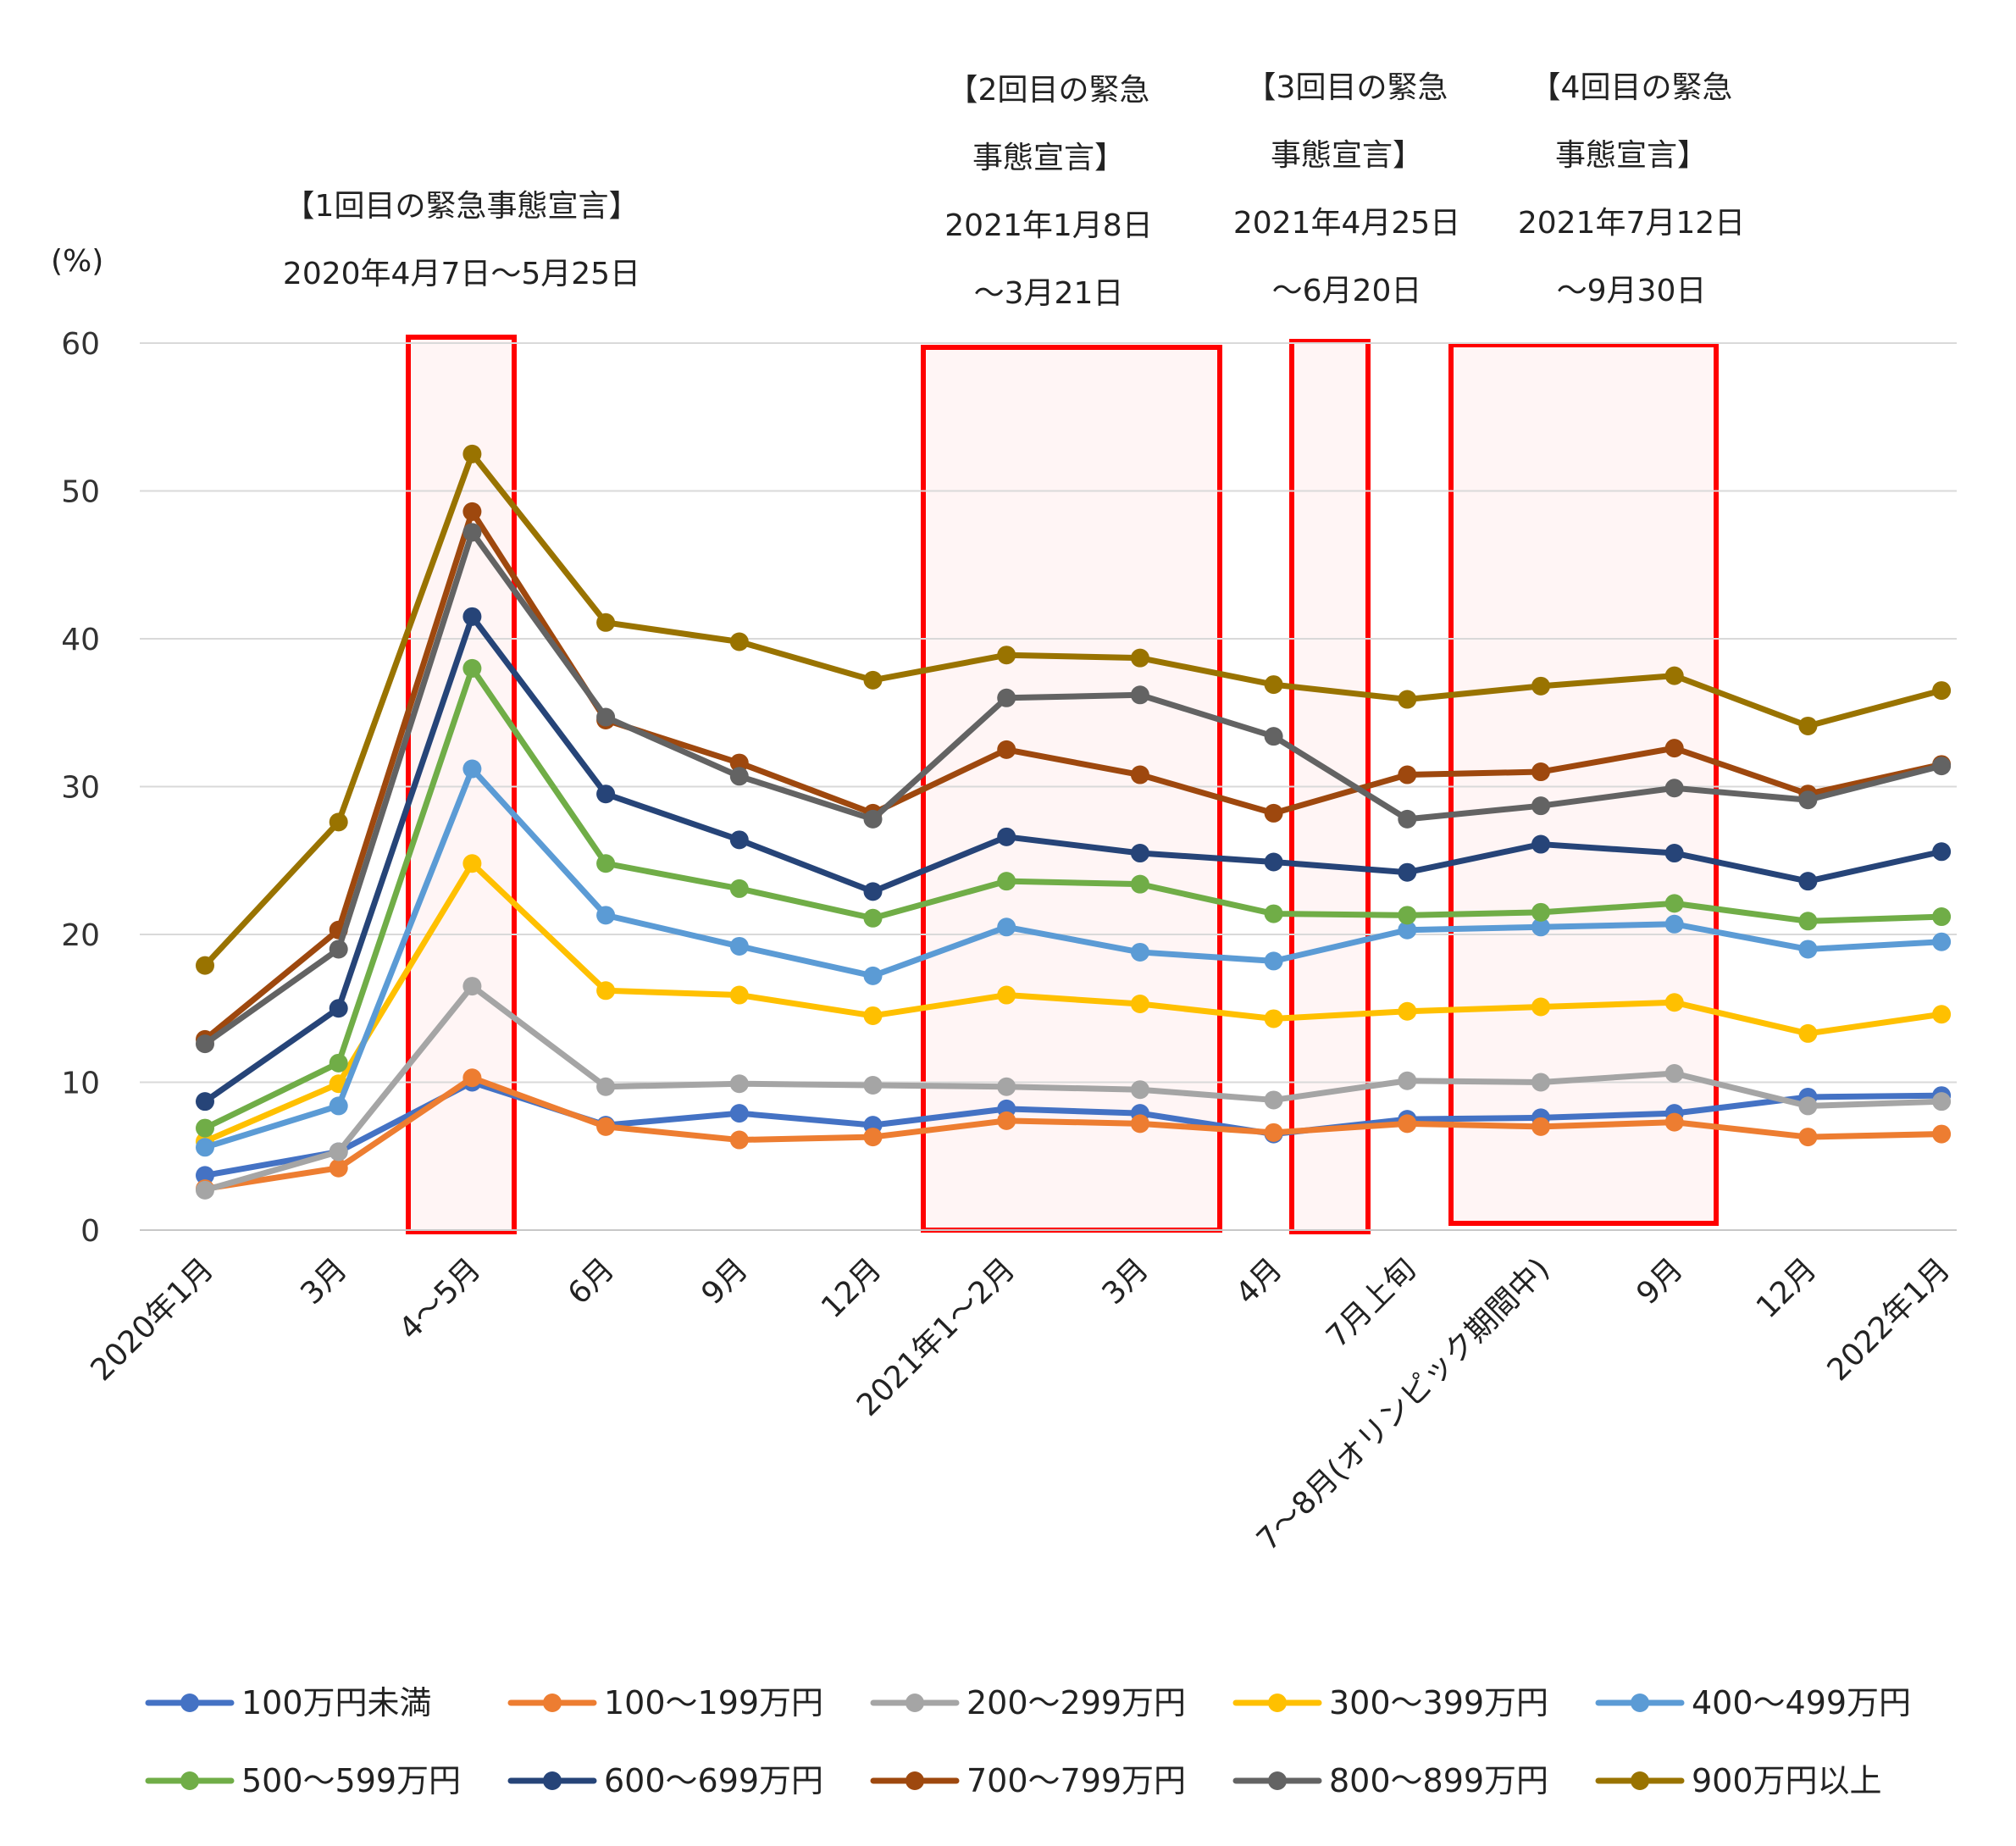  I want to click on legend-item: 500～599万円, so click(303, 1780).